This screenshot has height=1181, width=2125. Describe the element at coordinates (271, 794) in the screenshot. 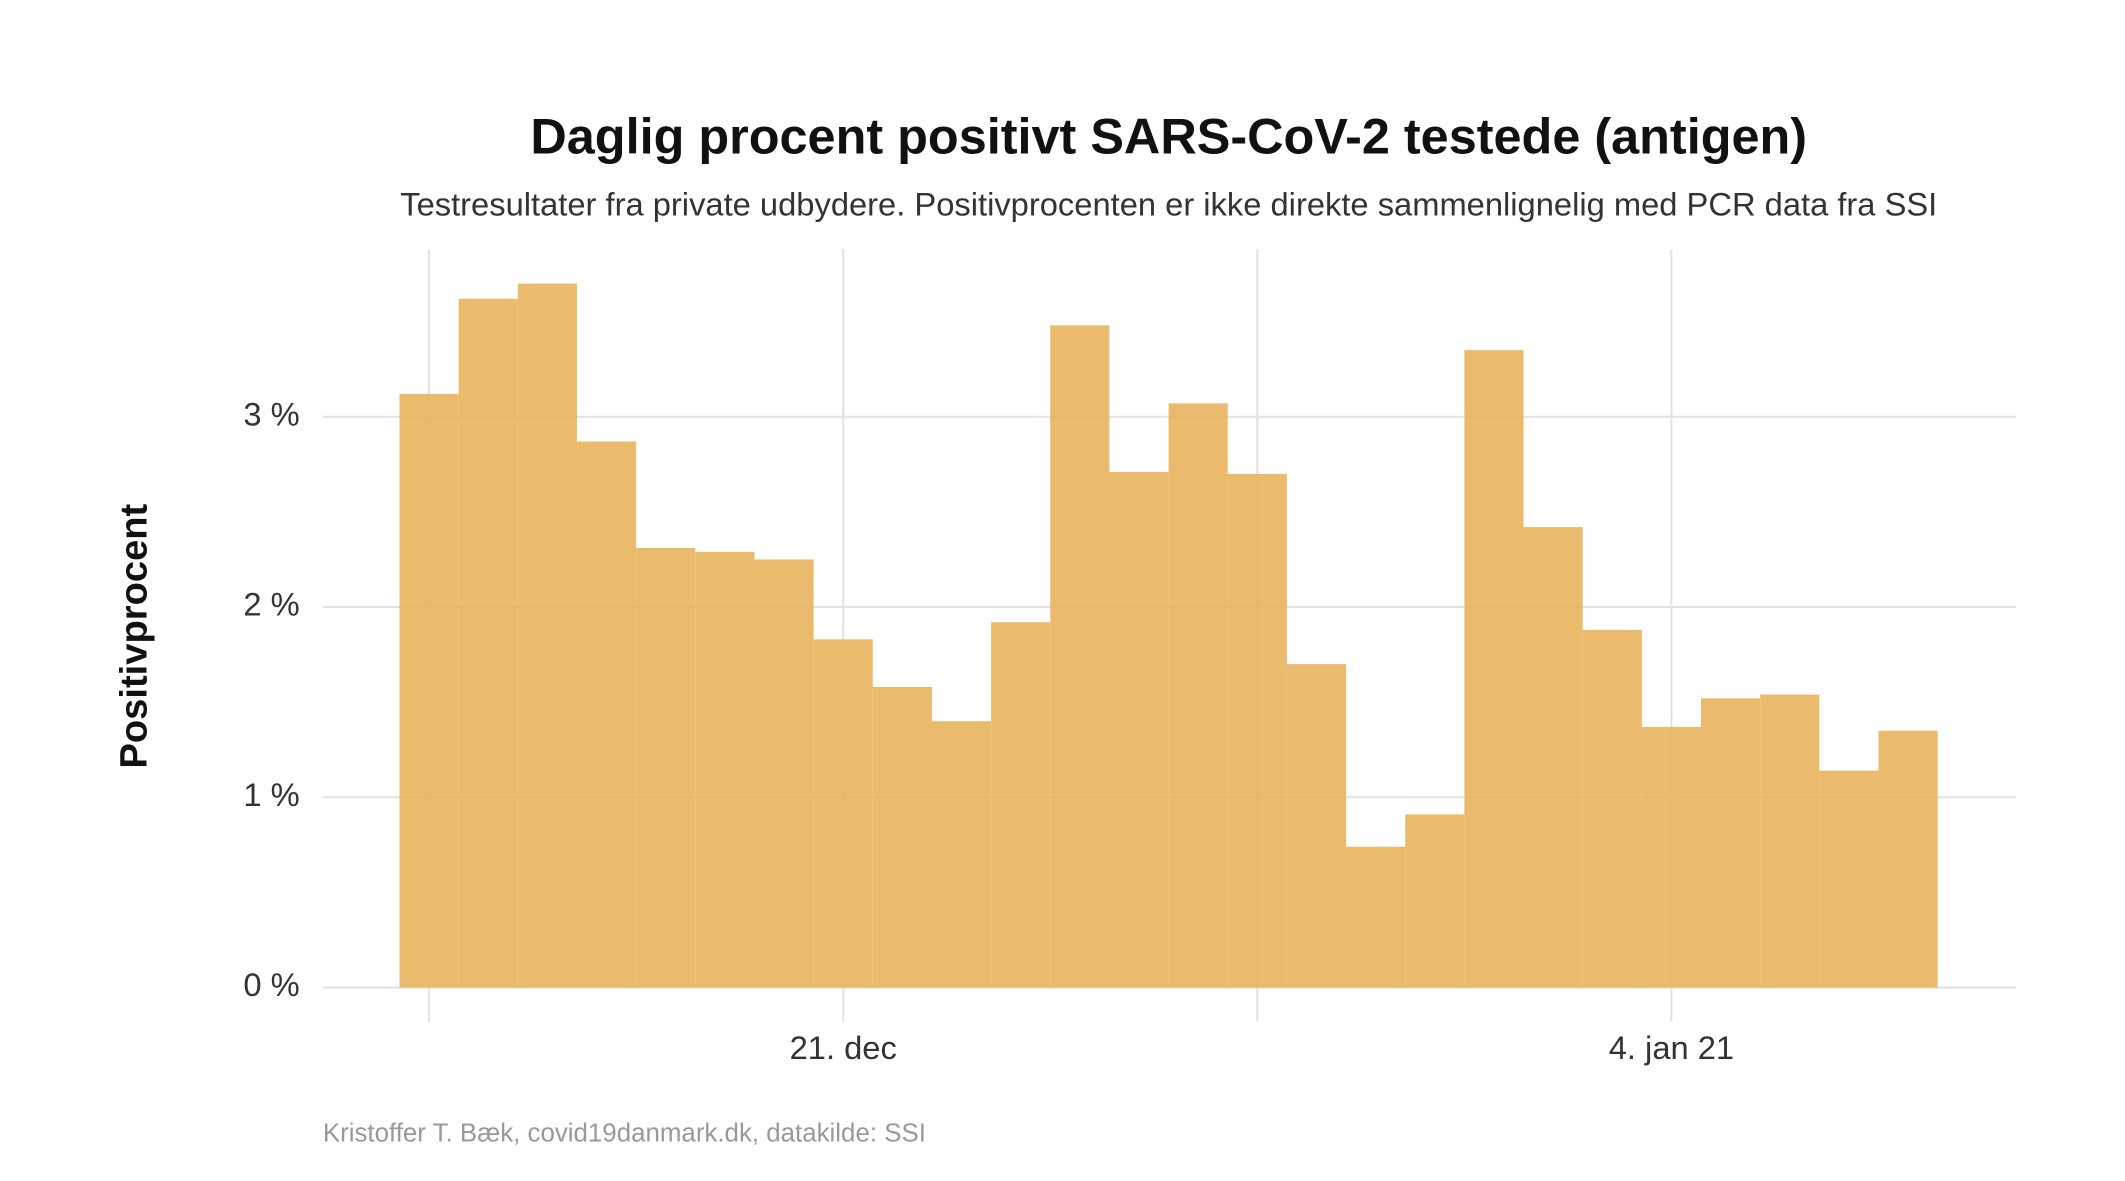

I see `y-tick-label: 1 %` at that location.